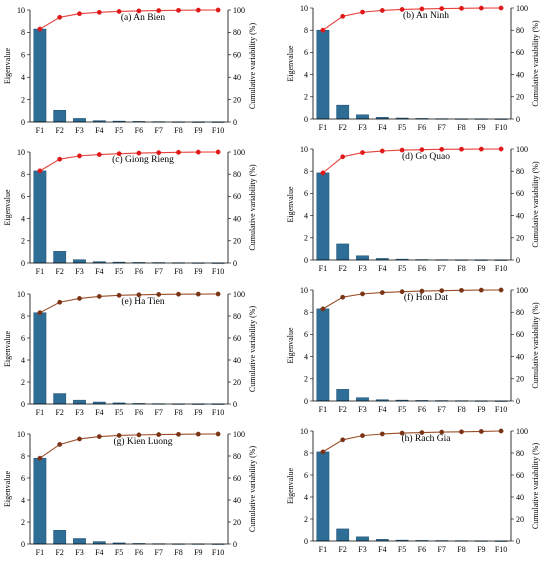 Image resolution: width=550 pixels, height=561 pixels. I want to click on panel-title: (f) Hon Dat, so click(426, 297).